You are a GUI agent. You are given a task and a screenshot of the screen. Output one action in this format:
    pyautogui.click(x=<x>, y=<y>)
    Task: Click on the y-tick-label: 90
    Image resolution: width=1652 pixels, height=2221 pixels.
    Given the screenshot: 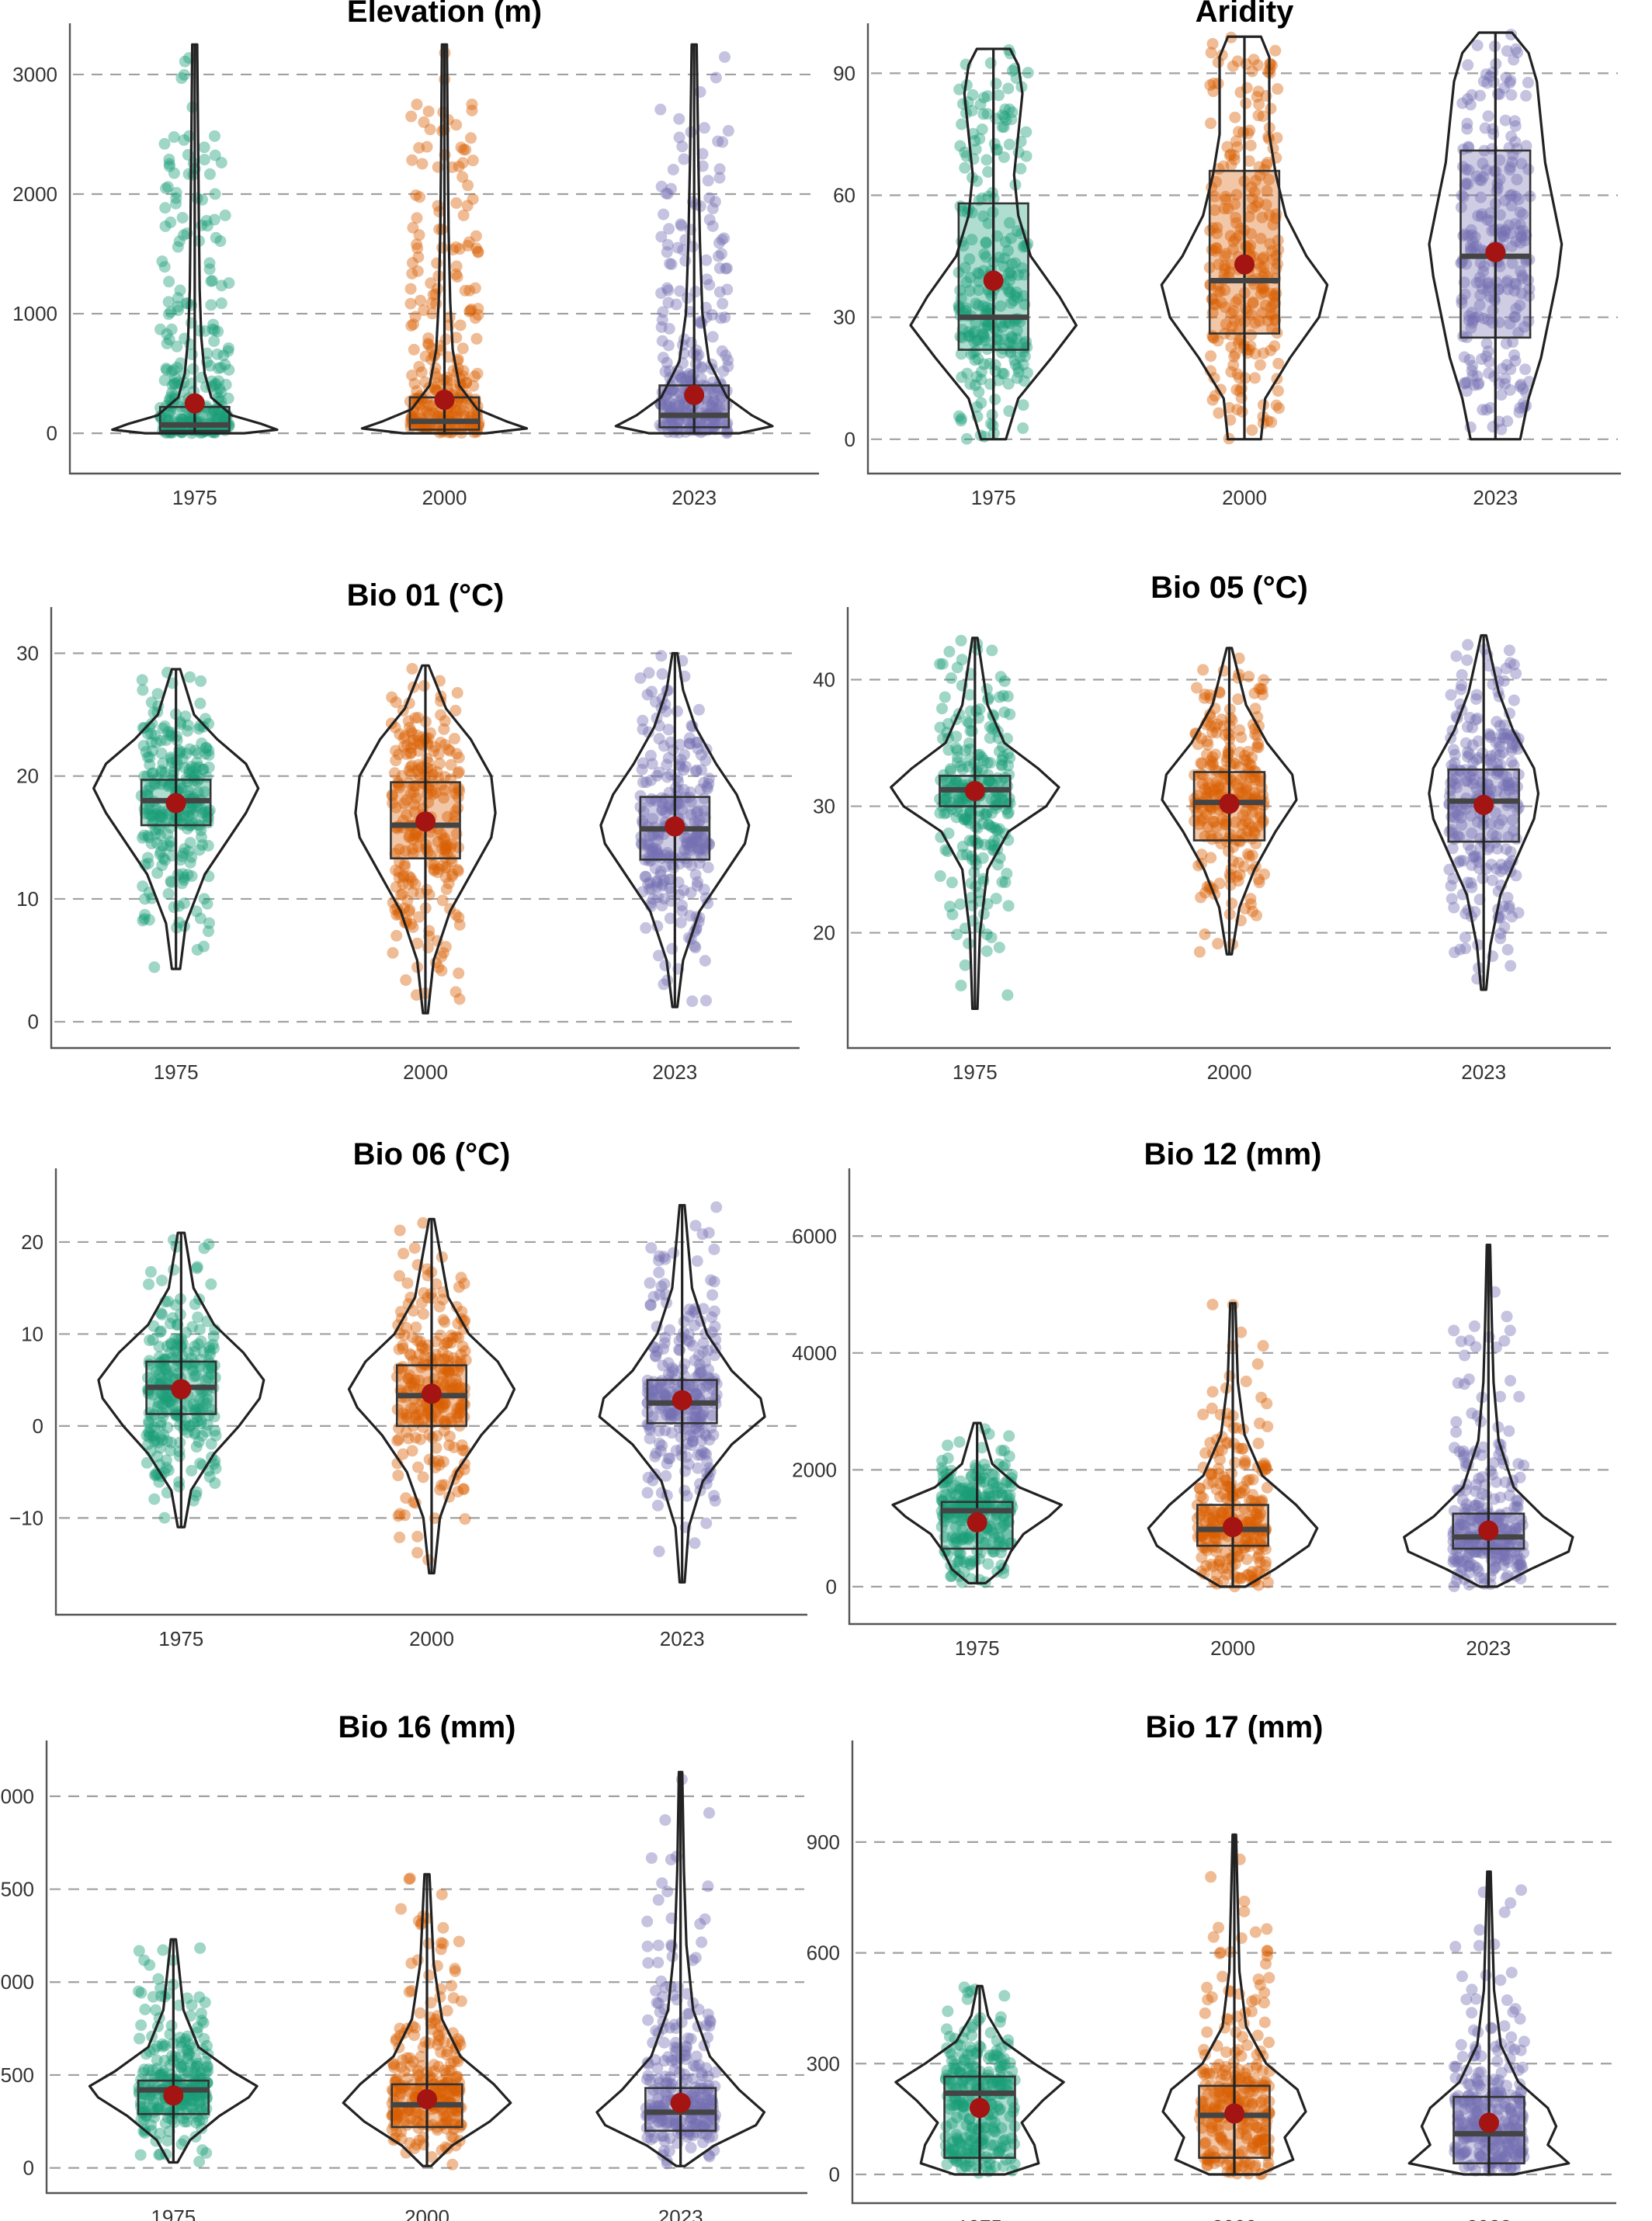 What is the action you would take?
    pyautogui.click(x=844, y=73)
    